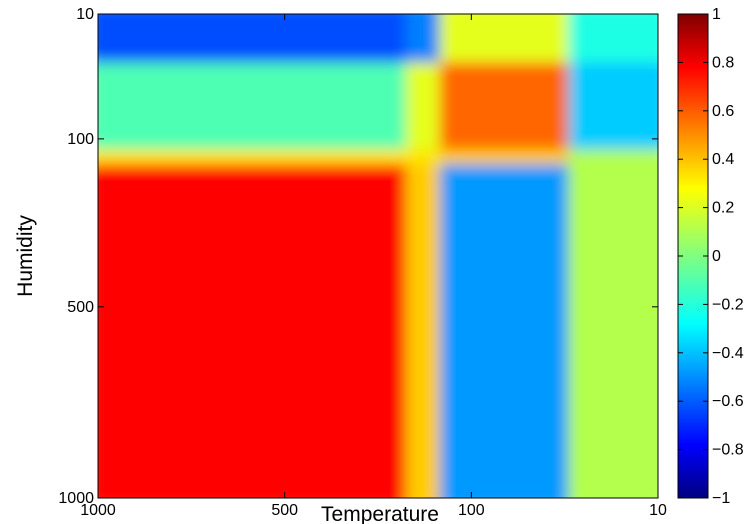 Image resolution: width=756 pixels, height=524 pixels. What do you see at coordinates (711, 256) in the screenshot?
I see `colorbar-ticks: 1 0.8 0.6 0.4 0.2 0 −0.2 −0.4 −0.6 −0.8 −1` at bounding box center [711, 256].